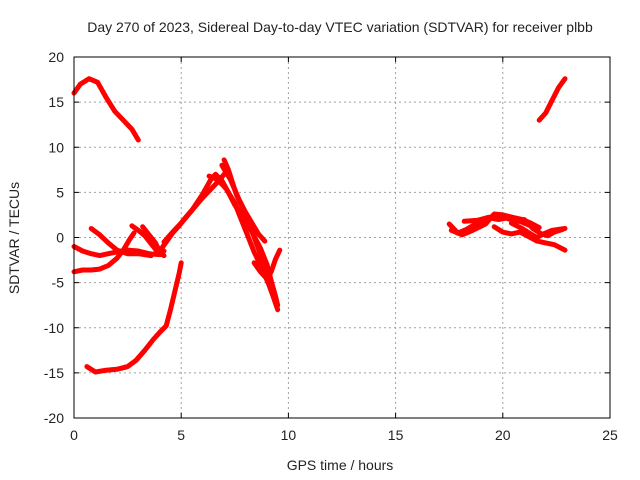 Image resolution: width=640 pixels, height=480 pixels. Describe the element at coordinates (56, 147) in the screenshot. I see `y-tick-label: 10` at that location.